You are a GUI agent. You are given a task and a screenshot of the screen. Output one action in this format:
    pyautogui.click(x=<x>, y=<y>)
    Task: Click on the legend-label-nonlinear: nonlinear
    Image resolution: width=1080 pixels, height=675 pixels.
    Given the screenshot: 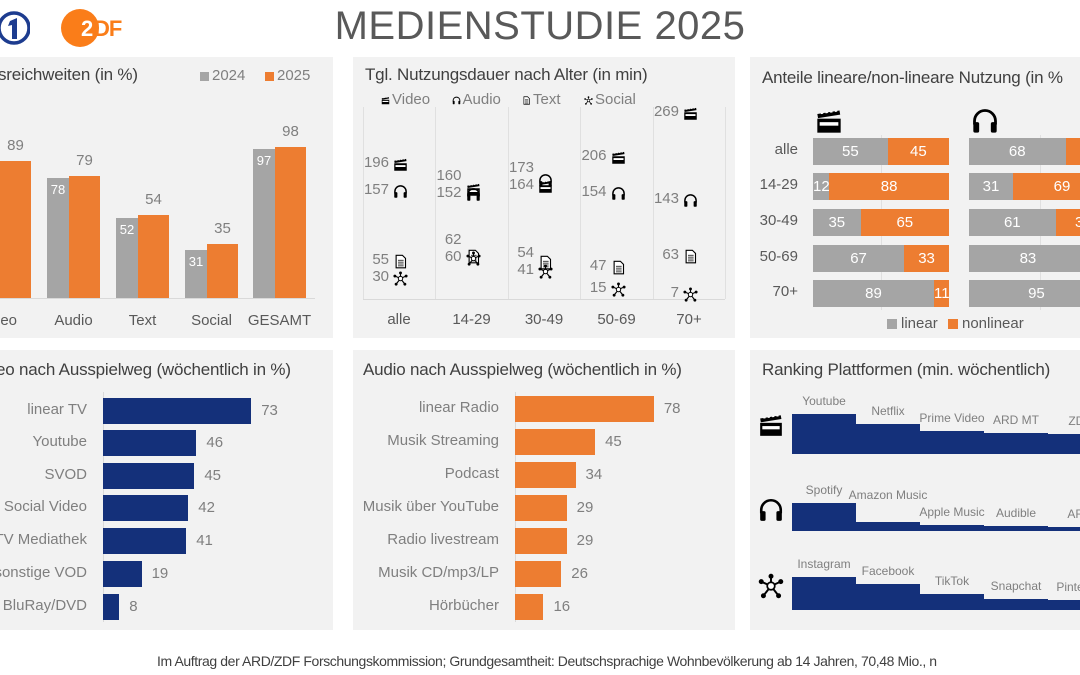 What is the action you would take?
    pyautogui.click(x=993, y=323)
    